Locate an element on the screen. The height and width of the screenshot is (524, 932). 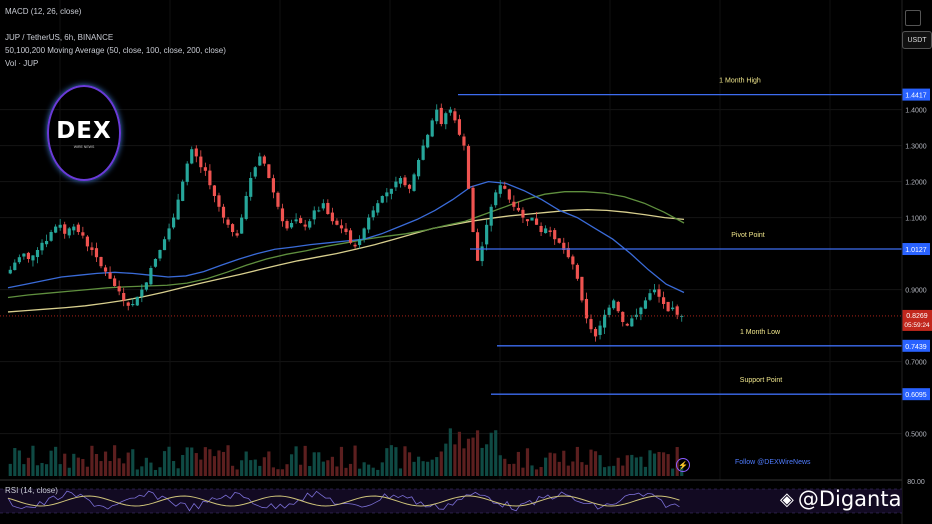
y-tick-label: 0.5000 is located at coordinates (916, 435).